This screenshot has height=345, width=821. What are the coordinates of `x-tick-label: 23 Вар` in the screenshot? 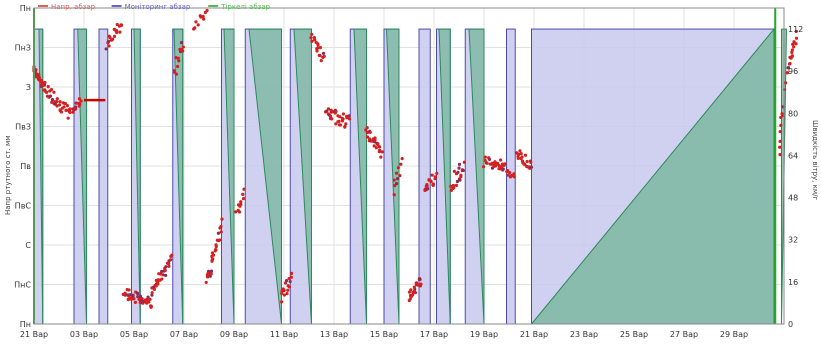 It's located at (584, 334).